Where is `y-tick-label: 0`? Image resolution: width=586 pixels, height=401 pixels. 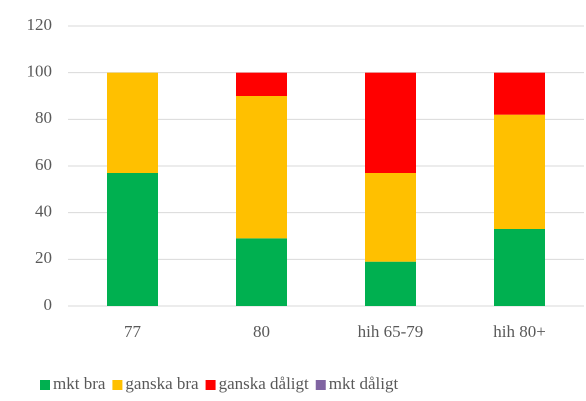 y-tick-label: 0 is located at coordinates (48, 304).